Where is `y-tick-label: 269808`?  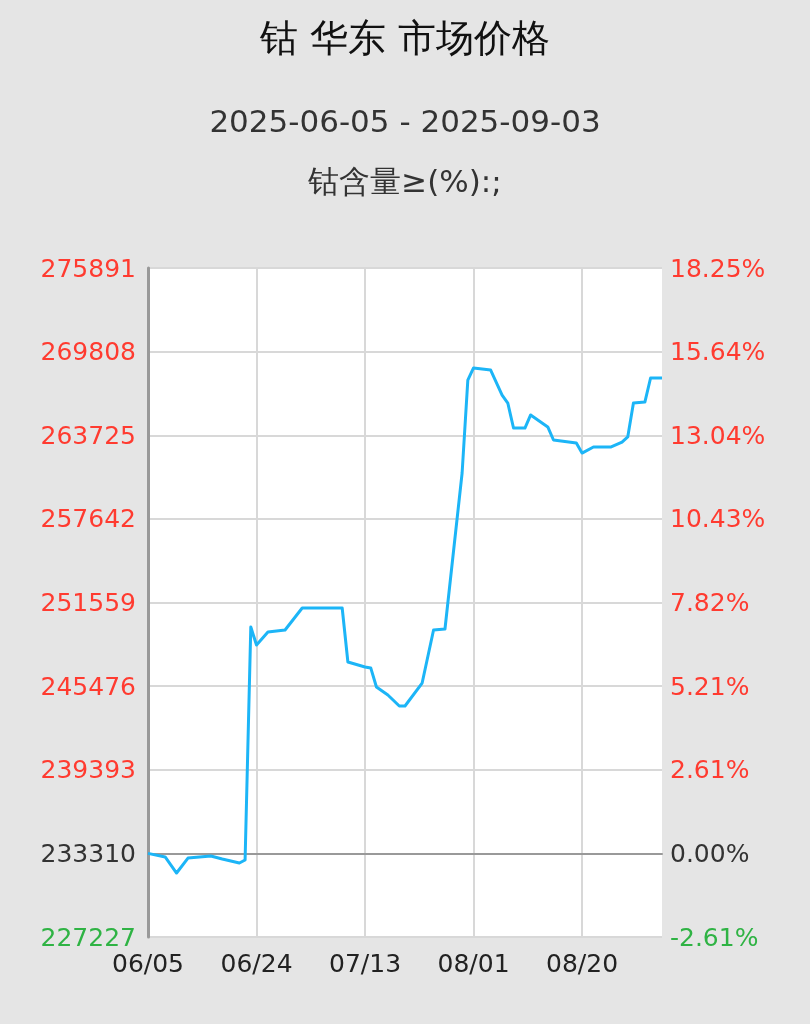
y-tick-label: 269808 is located at coordinates (88, 352).